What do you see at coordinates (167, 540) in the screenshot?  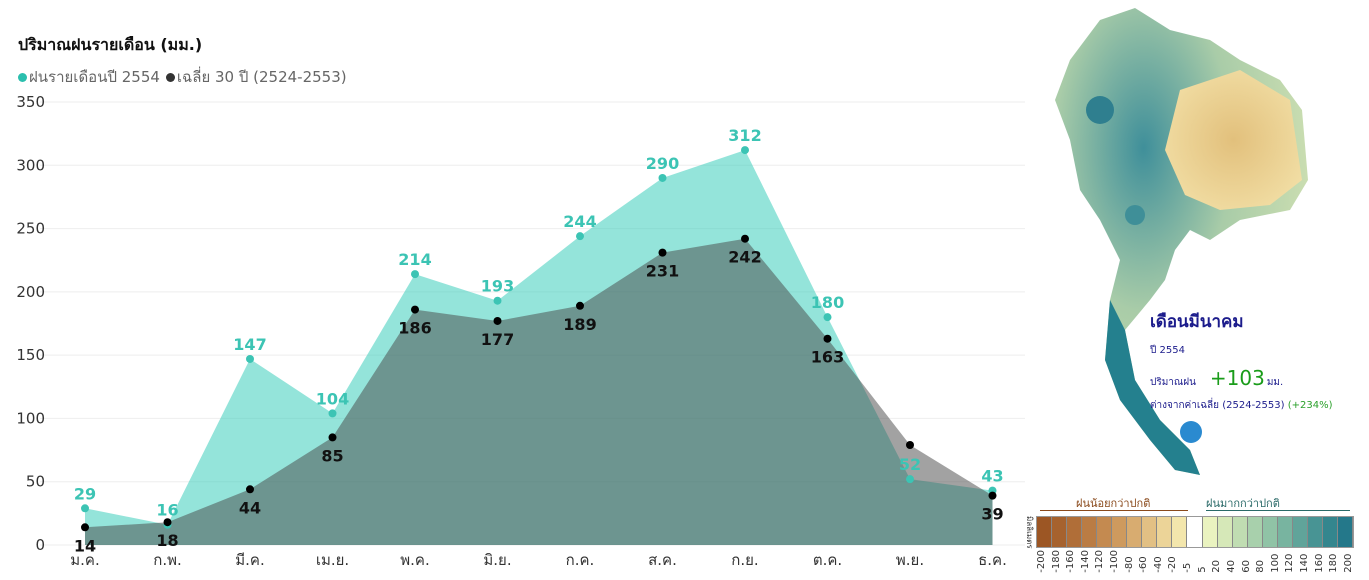 I see `average-data-label: 18` at bounding box center [167, 540].